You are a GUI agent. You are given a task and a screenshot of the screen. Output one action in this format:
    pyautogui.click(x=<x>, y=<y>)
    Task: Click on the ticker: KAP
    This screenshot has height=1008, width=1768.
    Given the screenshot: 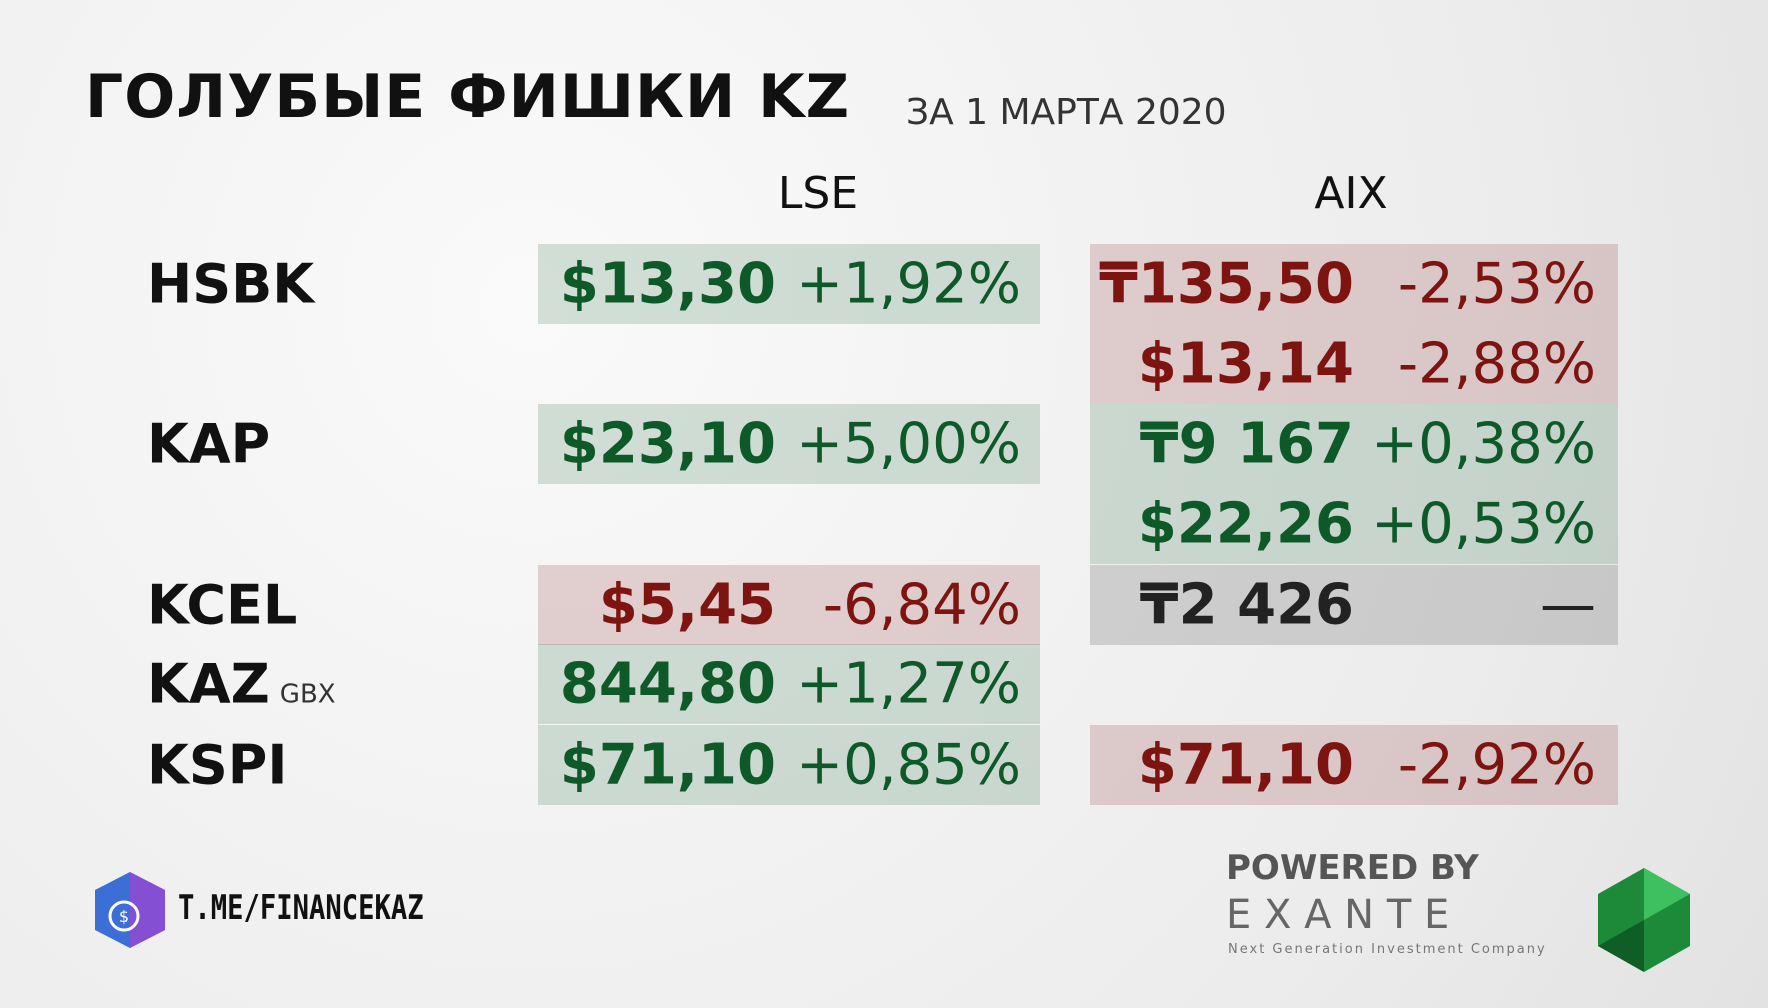 What is the action you would take?
    pyautogui.click(x=209, y=444)
    